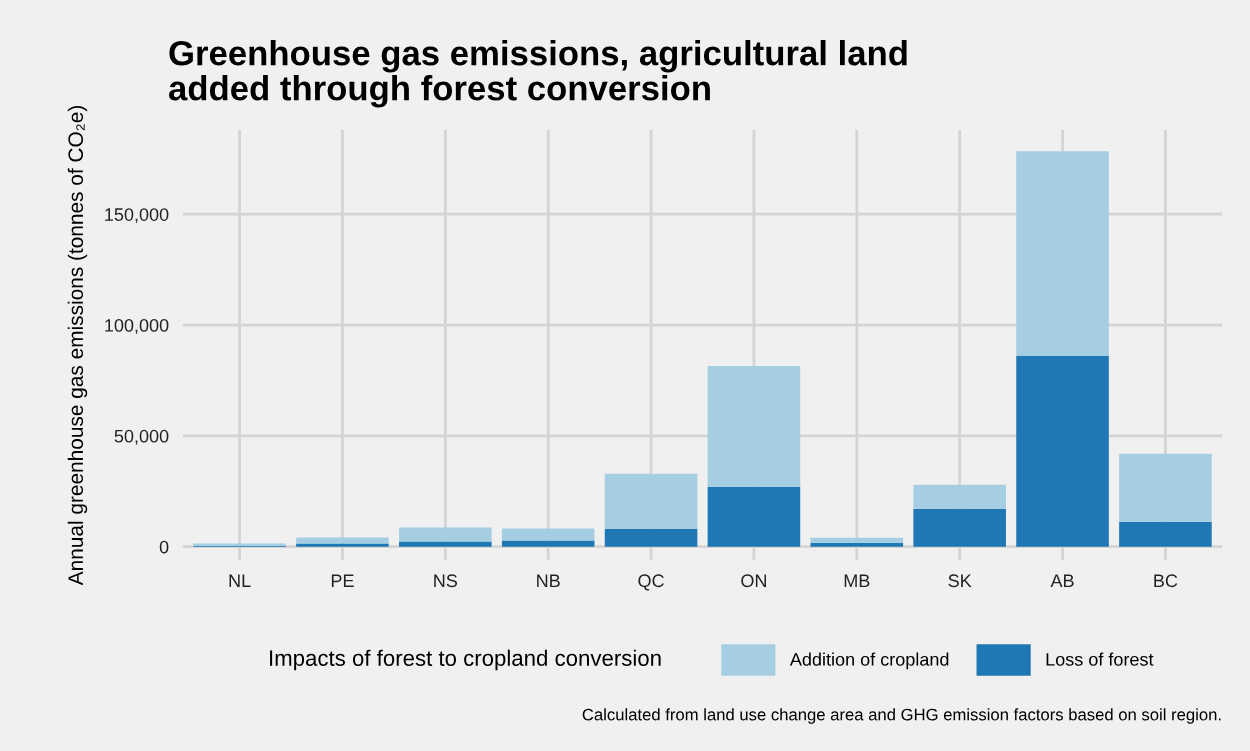 The width and height of the screenshot is (1250, 751). I want to click on x-tick-label: PE, so click(342, 580).